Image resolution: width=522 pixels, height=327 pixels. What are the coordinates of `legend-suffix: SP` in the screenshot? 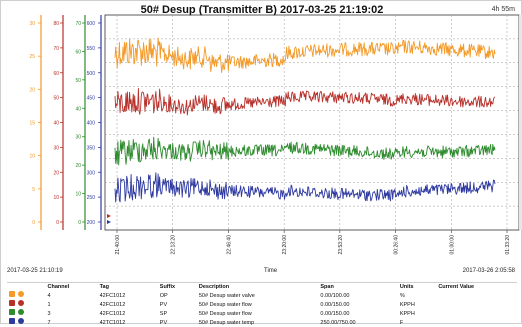 It's located at (163, 313).